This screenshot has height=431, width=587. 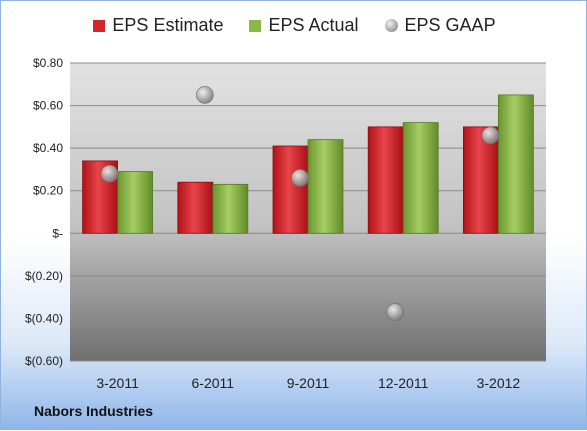 What do you see at coordinates (480, 180) in the screenshot?
I see `bar-estimate-3-2012` at bounding box center [480, 180].